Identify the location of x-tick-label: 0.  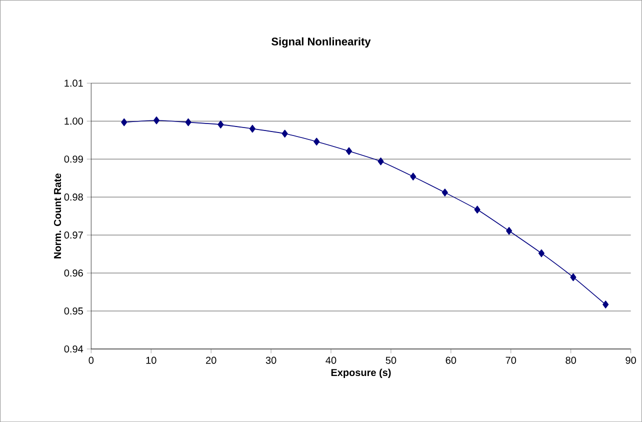
(91, 360).